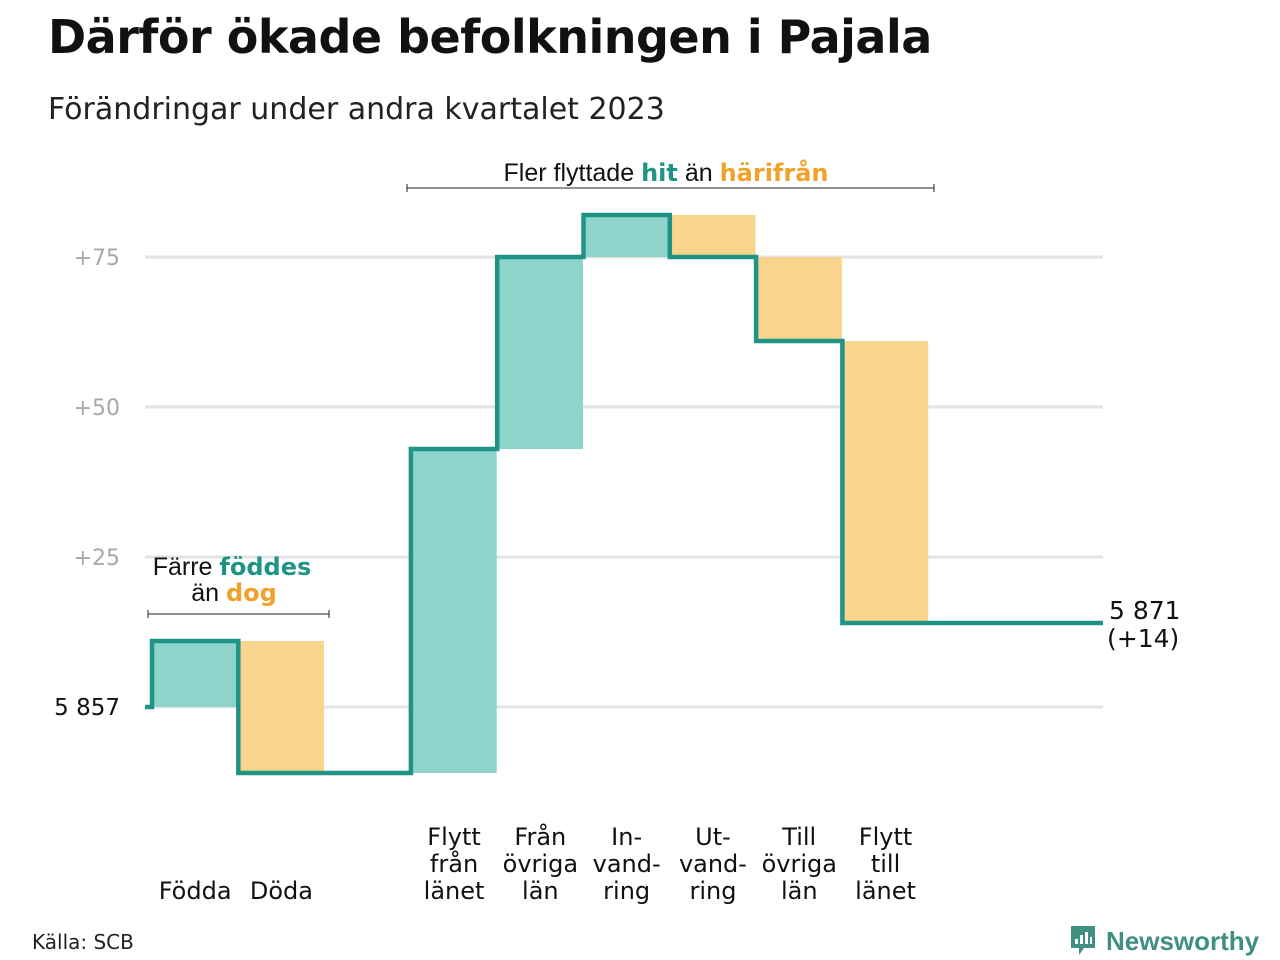  What do you see at coordinates (1083, 940) in the screenshot?
I see `newsworthy-logo-icon` at bounding box center [1083, 940].